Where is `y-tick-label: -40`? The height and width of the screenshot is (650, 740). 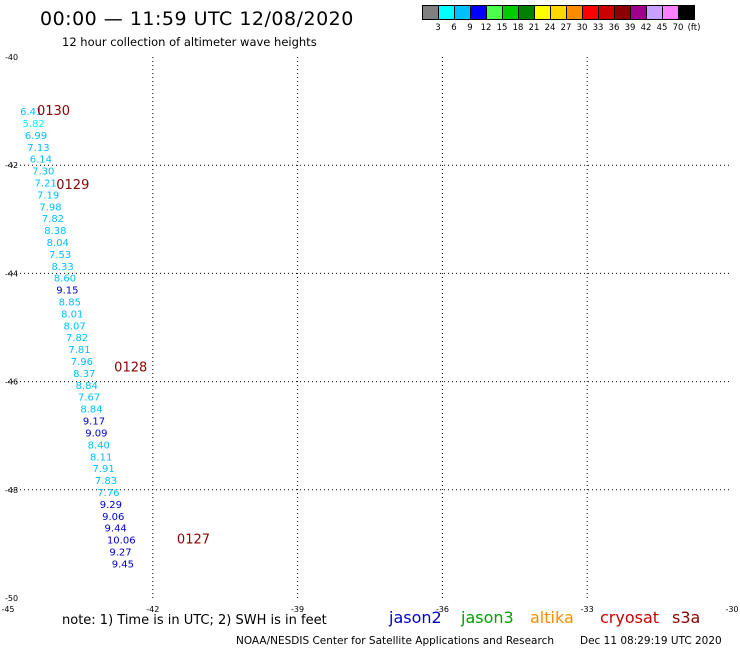 y-tick-label: -40 is located at coordinates (11, 57).